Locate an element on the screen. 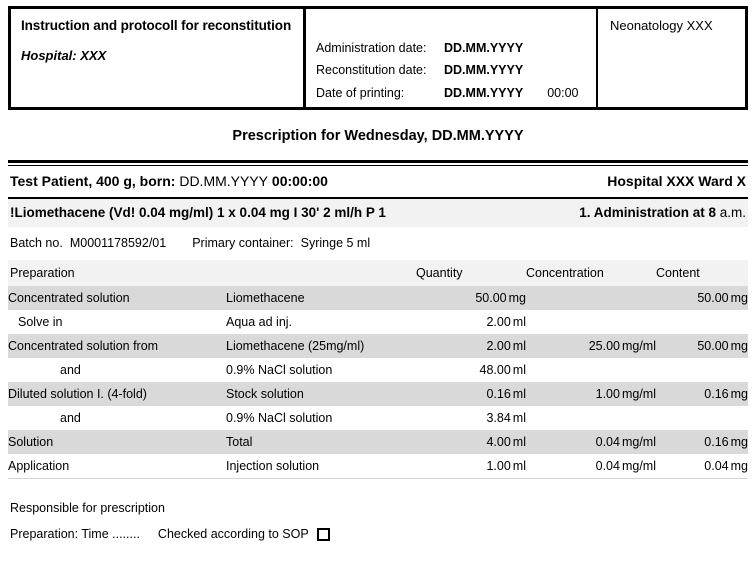  cell-quantity: 3.84 ml is located at coordinates (471, 418).